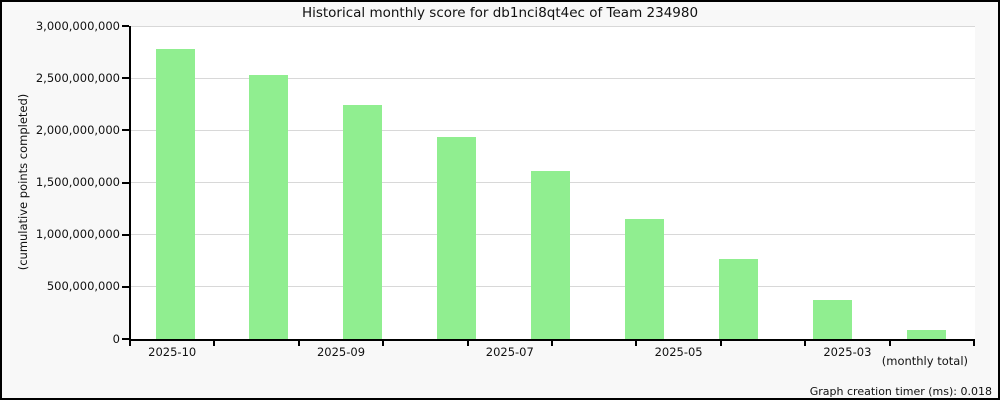 Image resolution: width=1000 pixels, height=400 pixels. I want to click on x-tick-label: 2025-10, so click(172, 352).